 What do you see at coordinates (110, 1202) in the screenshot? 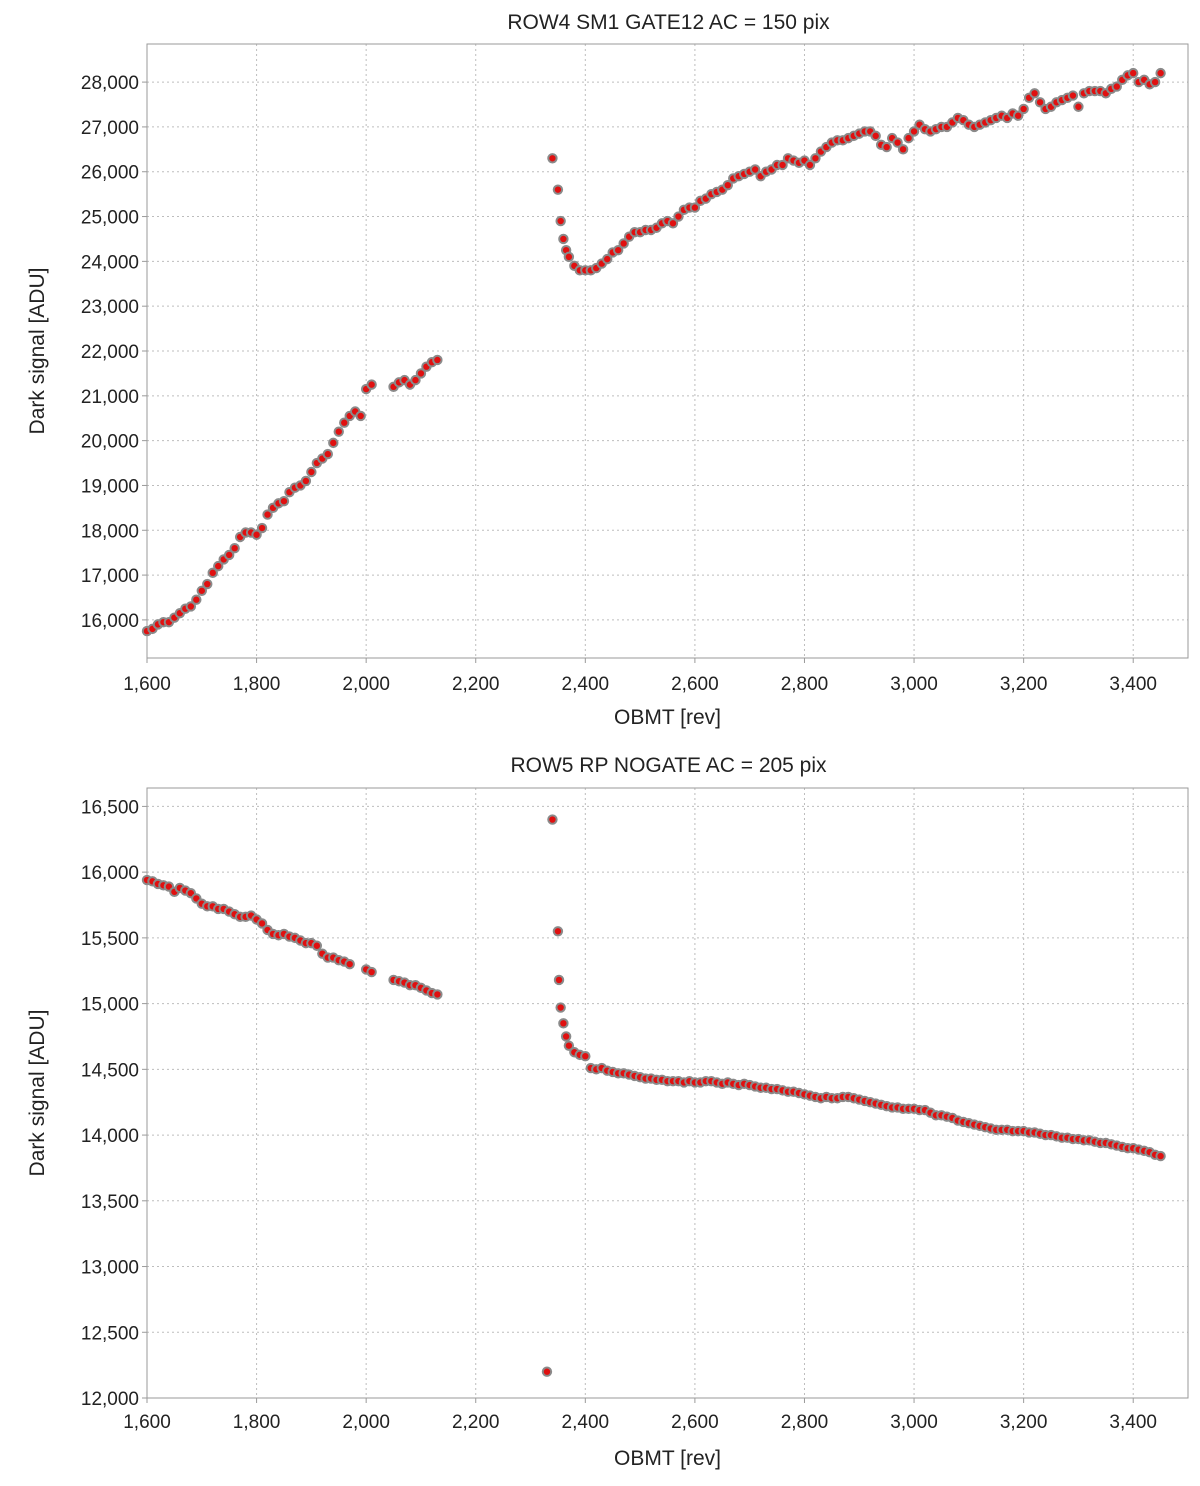
I see `y-tick-label: 13,500` at bounding box center [110, 1202].